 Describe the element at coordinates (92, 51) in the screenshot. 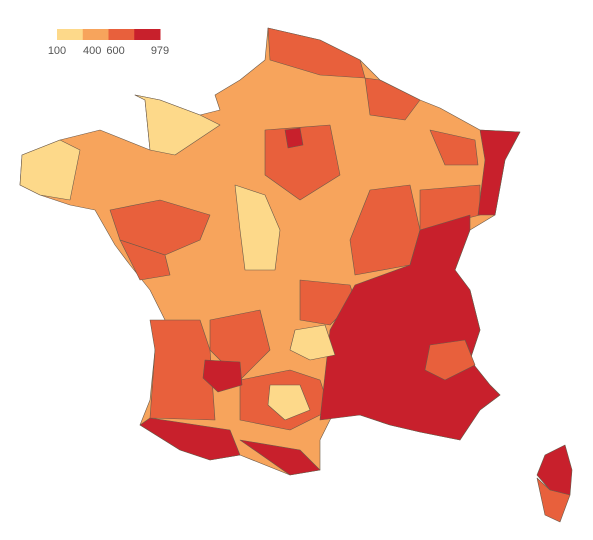

I see `legend-tick-label: 400` at that location.